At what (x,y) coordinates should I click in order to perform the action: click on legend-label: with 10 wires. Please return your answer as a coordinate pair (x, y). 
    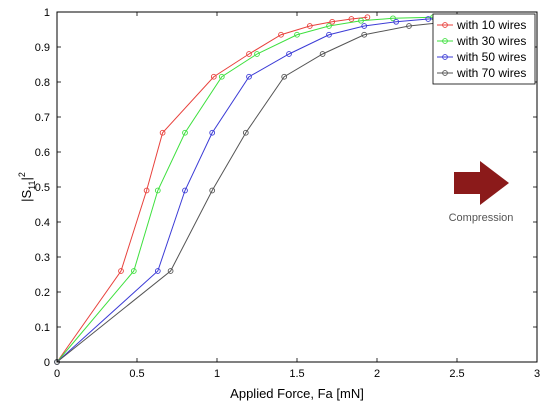
    Looking at the image, I should click on (491, 25).